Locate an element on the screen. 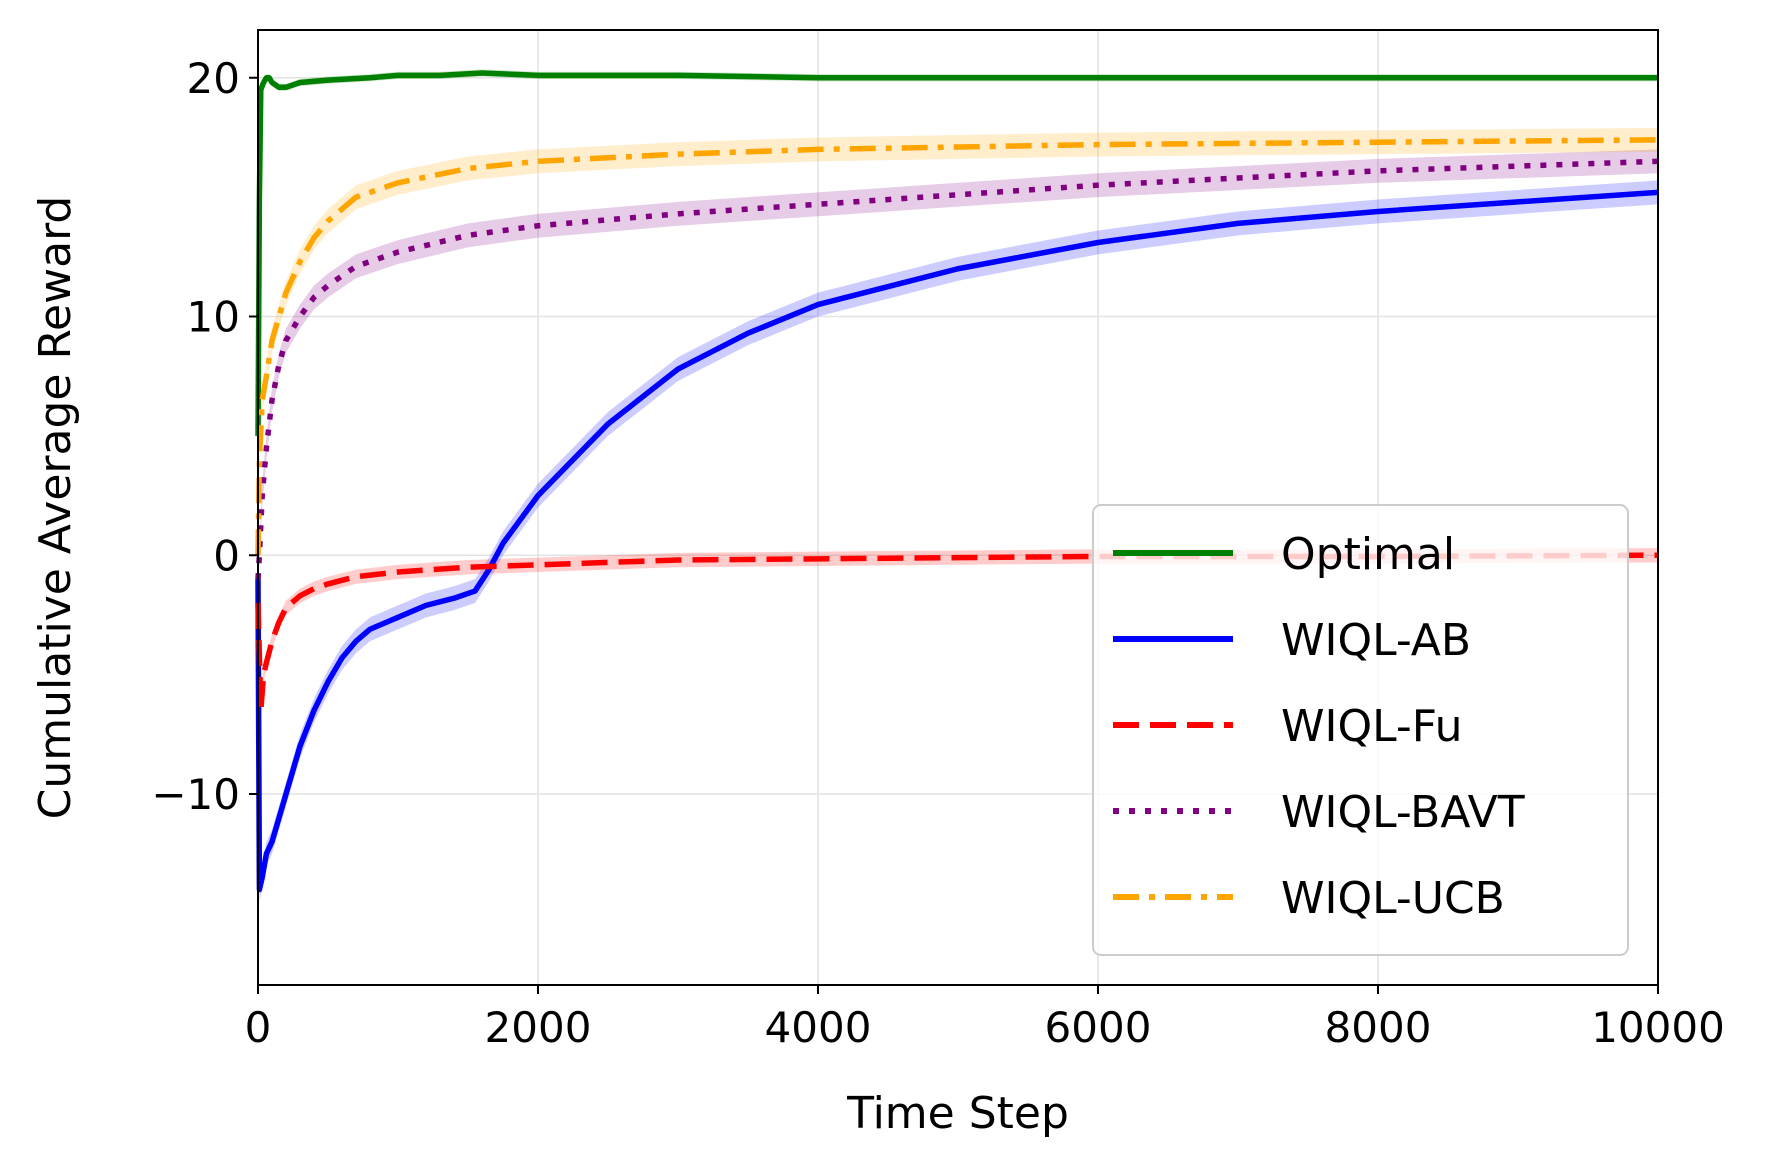 The height and width of the screenshot is (1175, 1770). wiql-fu-band is located at coordinates (958, 633).